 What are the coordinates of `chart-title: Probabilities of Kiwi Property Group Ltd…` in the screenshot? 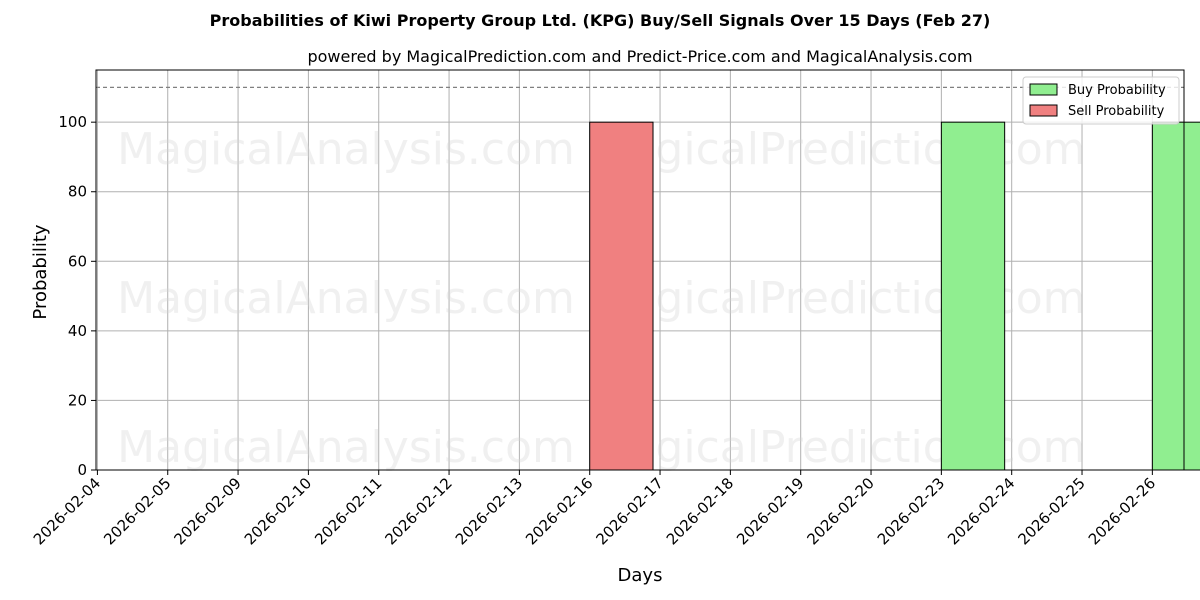 It's located at (600, 20).